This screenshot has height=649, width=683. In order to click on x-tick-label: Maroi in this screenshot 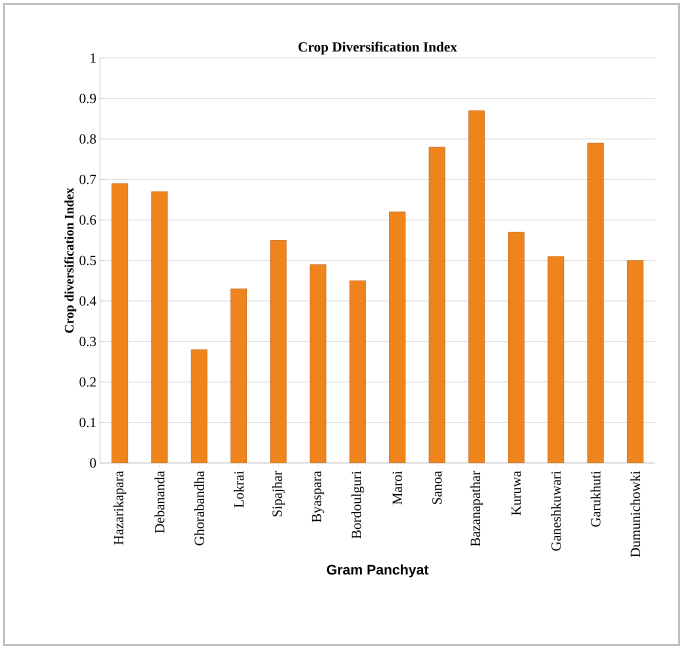, I will do `click(397, 487)`.